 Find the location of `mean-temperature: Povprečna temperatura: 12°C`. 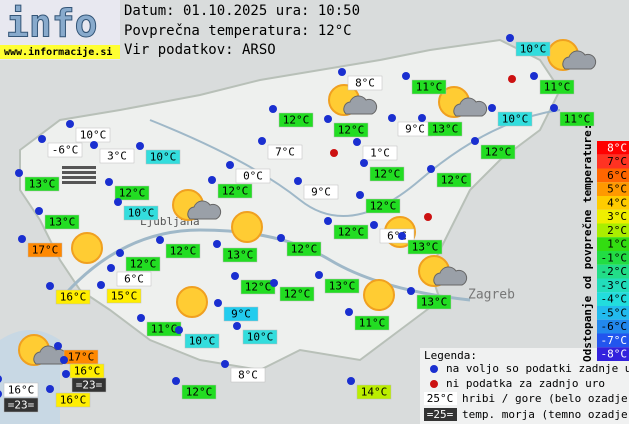

mean-temperature: Povprečna temperatura: 12°C is located at coordinates (238, 31).